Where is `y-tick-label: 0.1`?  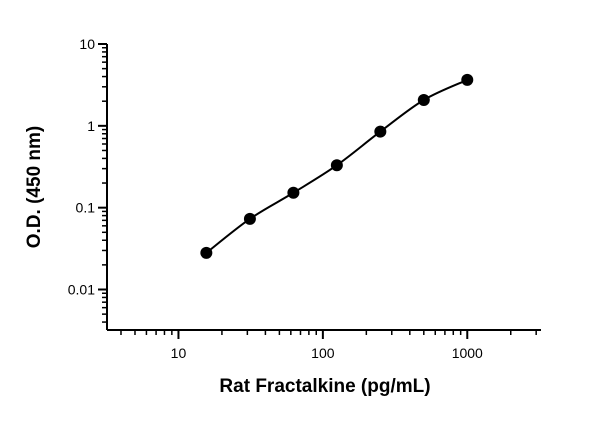 y-tick-label: 0.1 is located at coordinates (86, 208).